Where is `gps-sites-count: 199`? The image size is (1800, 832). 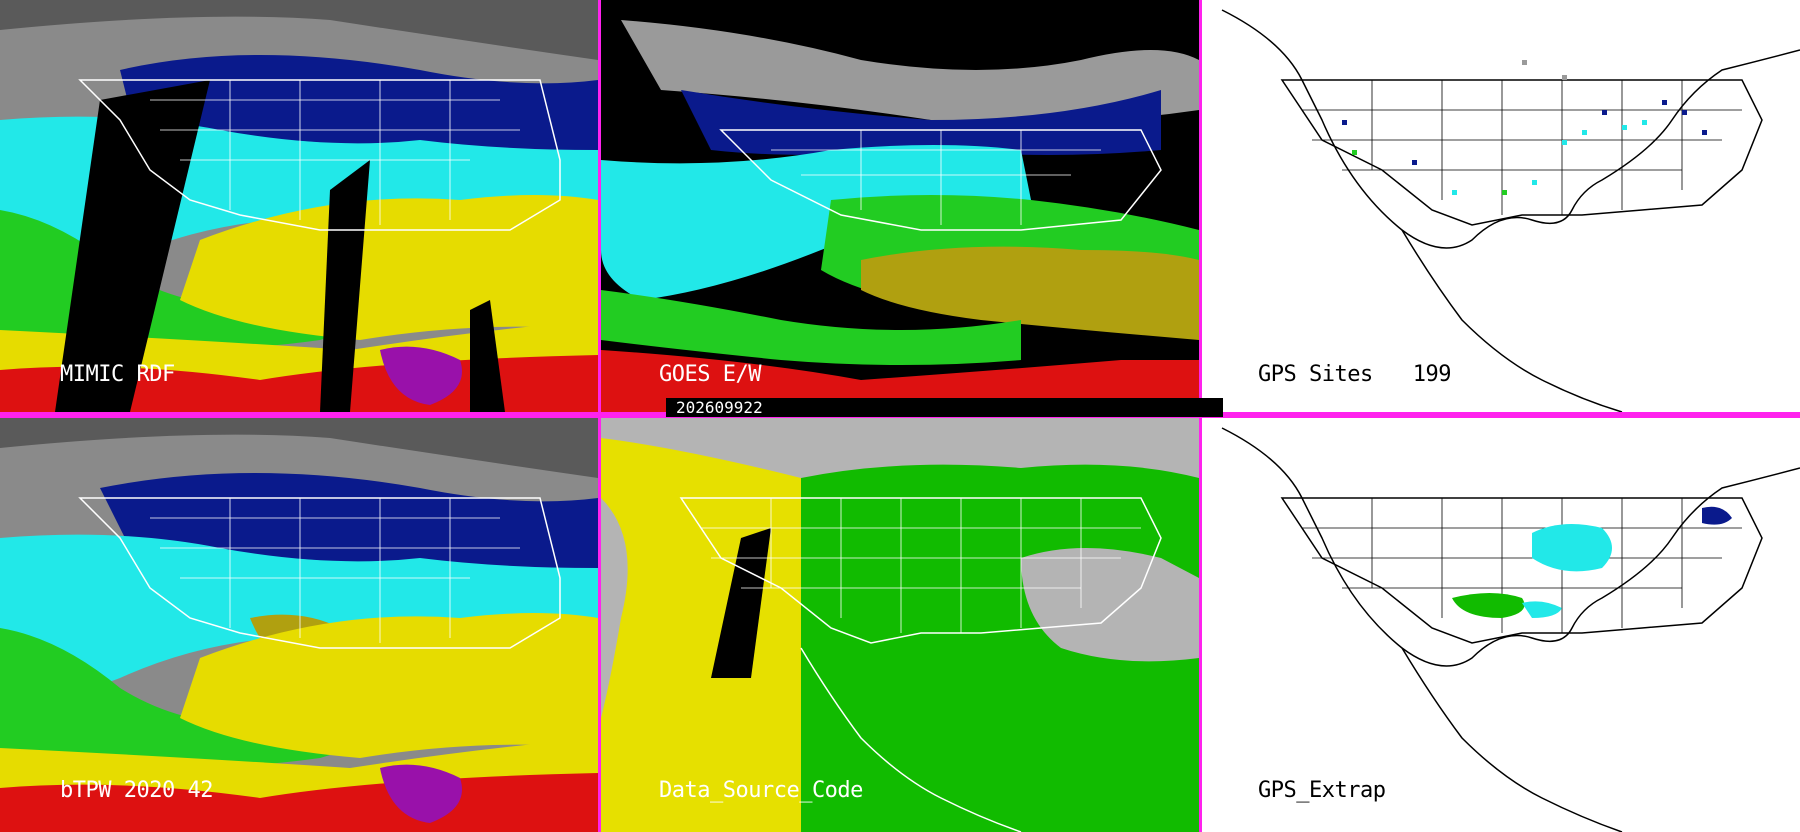
gps-sites-count: 199 is located at coordinates (1432, 374).